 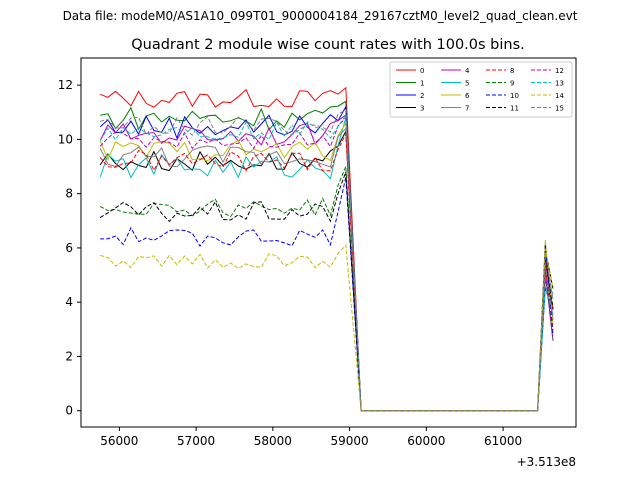 What do you see at coordinates (512, 84) in the screenshot?
I see `legend-label-9: 9` at bounding box center [512, 84].